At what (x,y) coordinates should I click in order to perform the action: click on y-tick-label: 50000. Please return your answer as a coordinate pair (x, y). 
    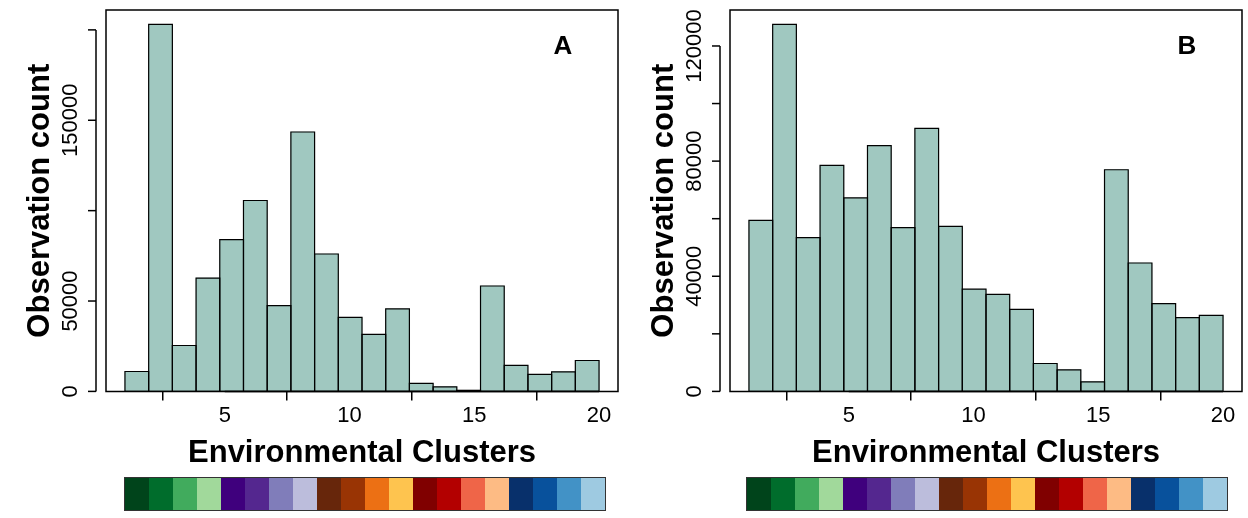
    Looking at the image, I should click on (70, 301).